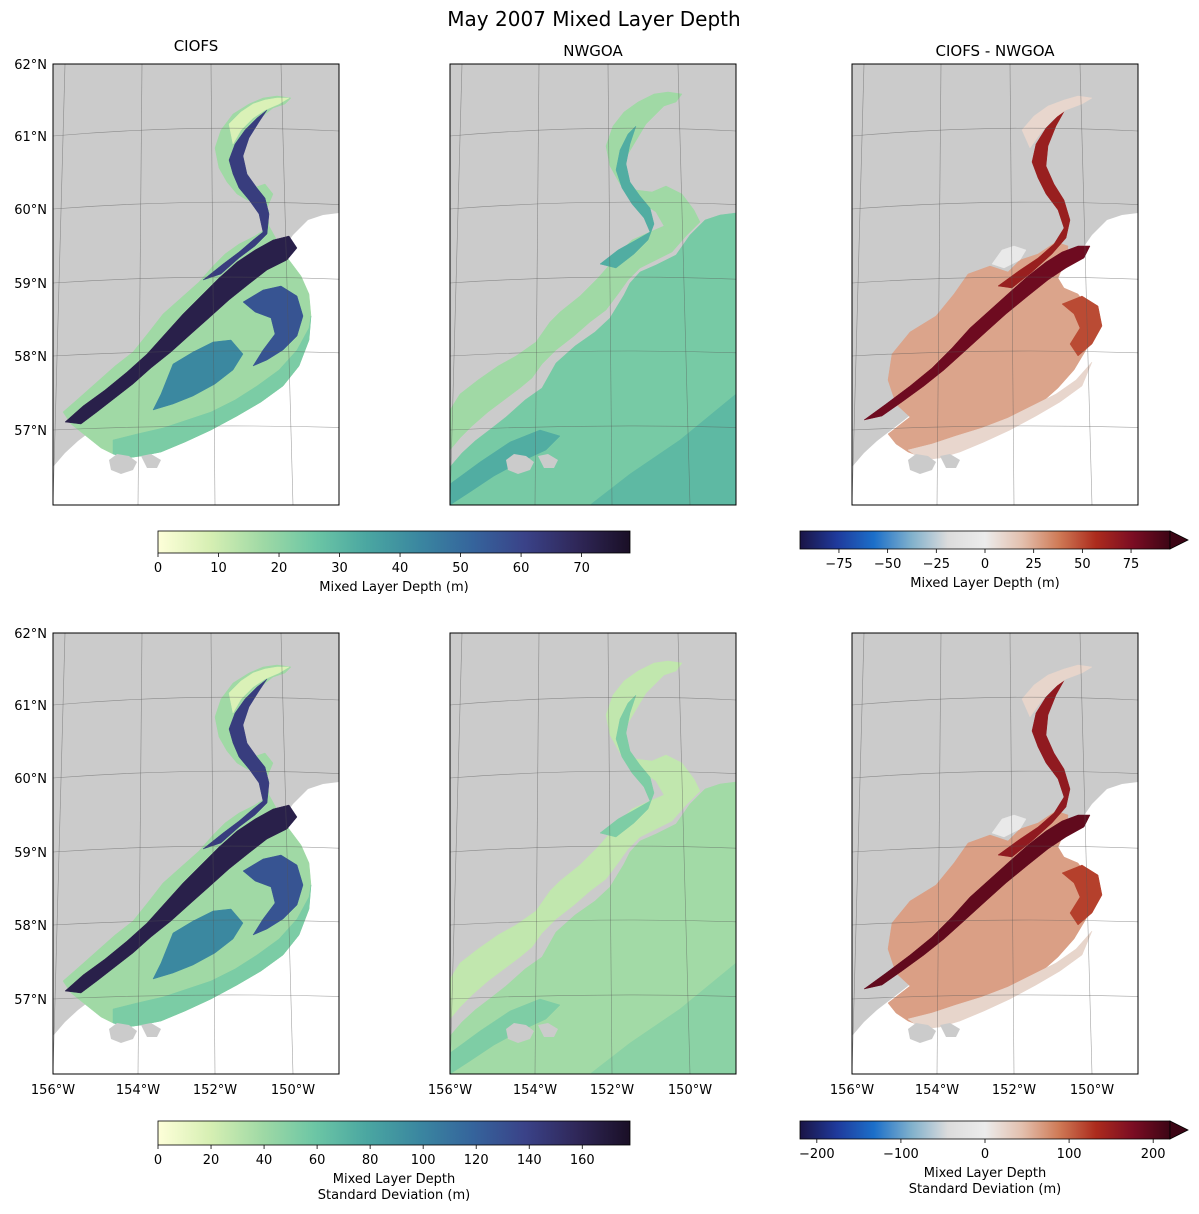 The image size is (1199, 1214). What do you see at coordinates (293, 1090) in the screenshot?
I see `lon-tick-label: 150°W` at bounding box center [293, 1090].